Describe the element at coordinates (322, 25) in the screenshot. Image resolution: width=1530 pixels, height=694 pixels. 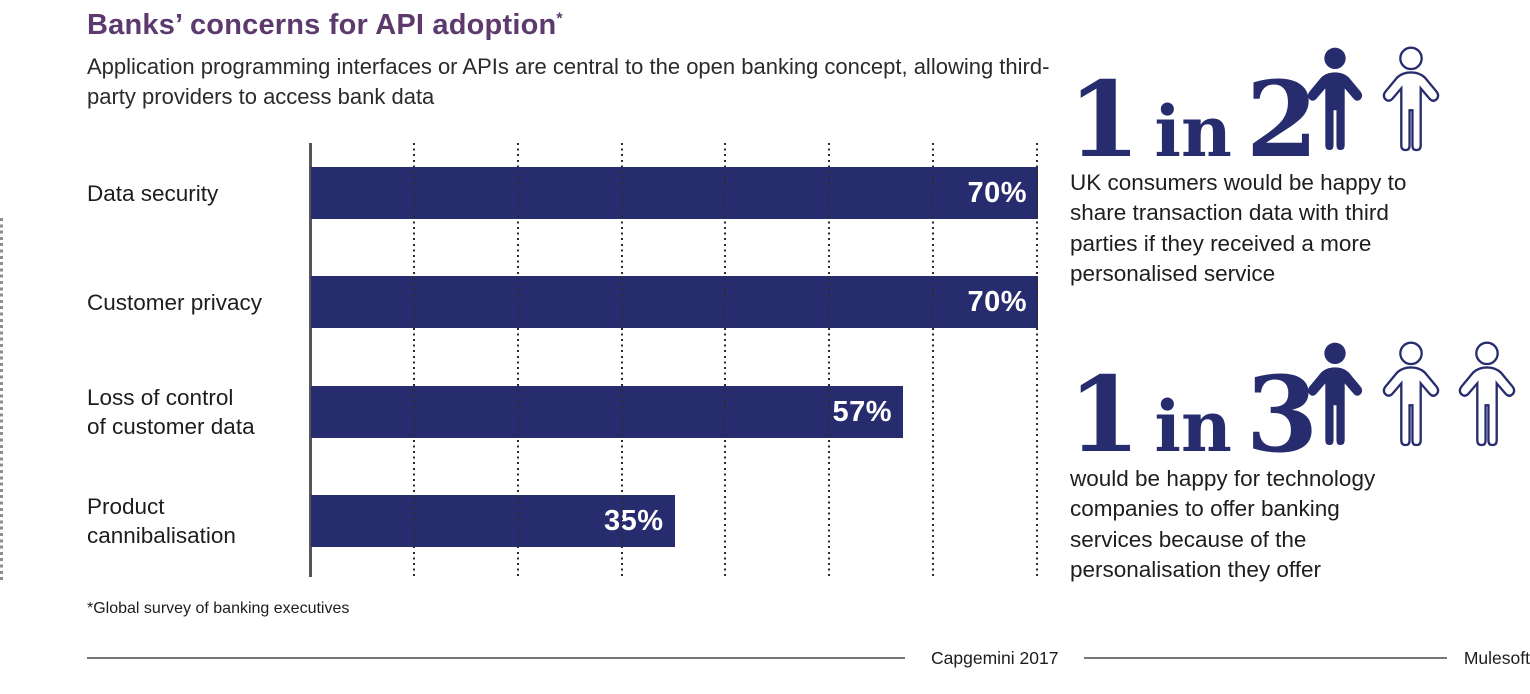
I see `chart-title-text: Banks’ concerns for API adoption` at that location.